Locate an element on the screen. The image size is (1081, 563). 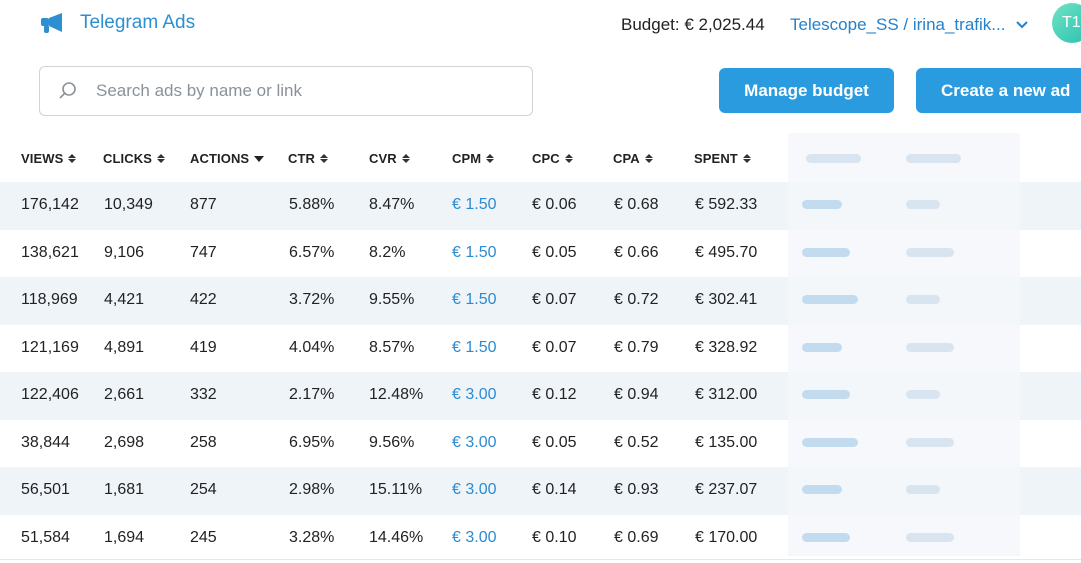
cell-spent: € 237.07 is located at coordinates (726, 489).